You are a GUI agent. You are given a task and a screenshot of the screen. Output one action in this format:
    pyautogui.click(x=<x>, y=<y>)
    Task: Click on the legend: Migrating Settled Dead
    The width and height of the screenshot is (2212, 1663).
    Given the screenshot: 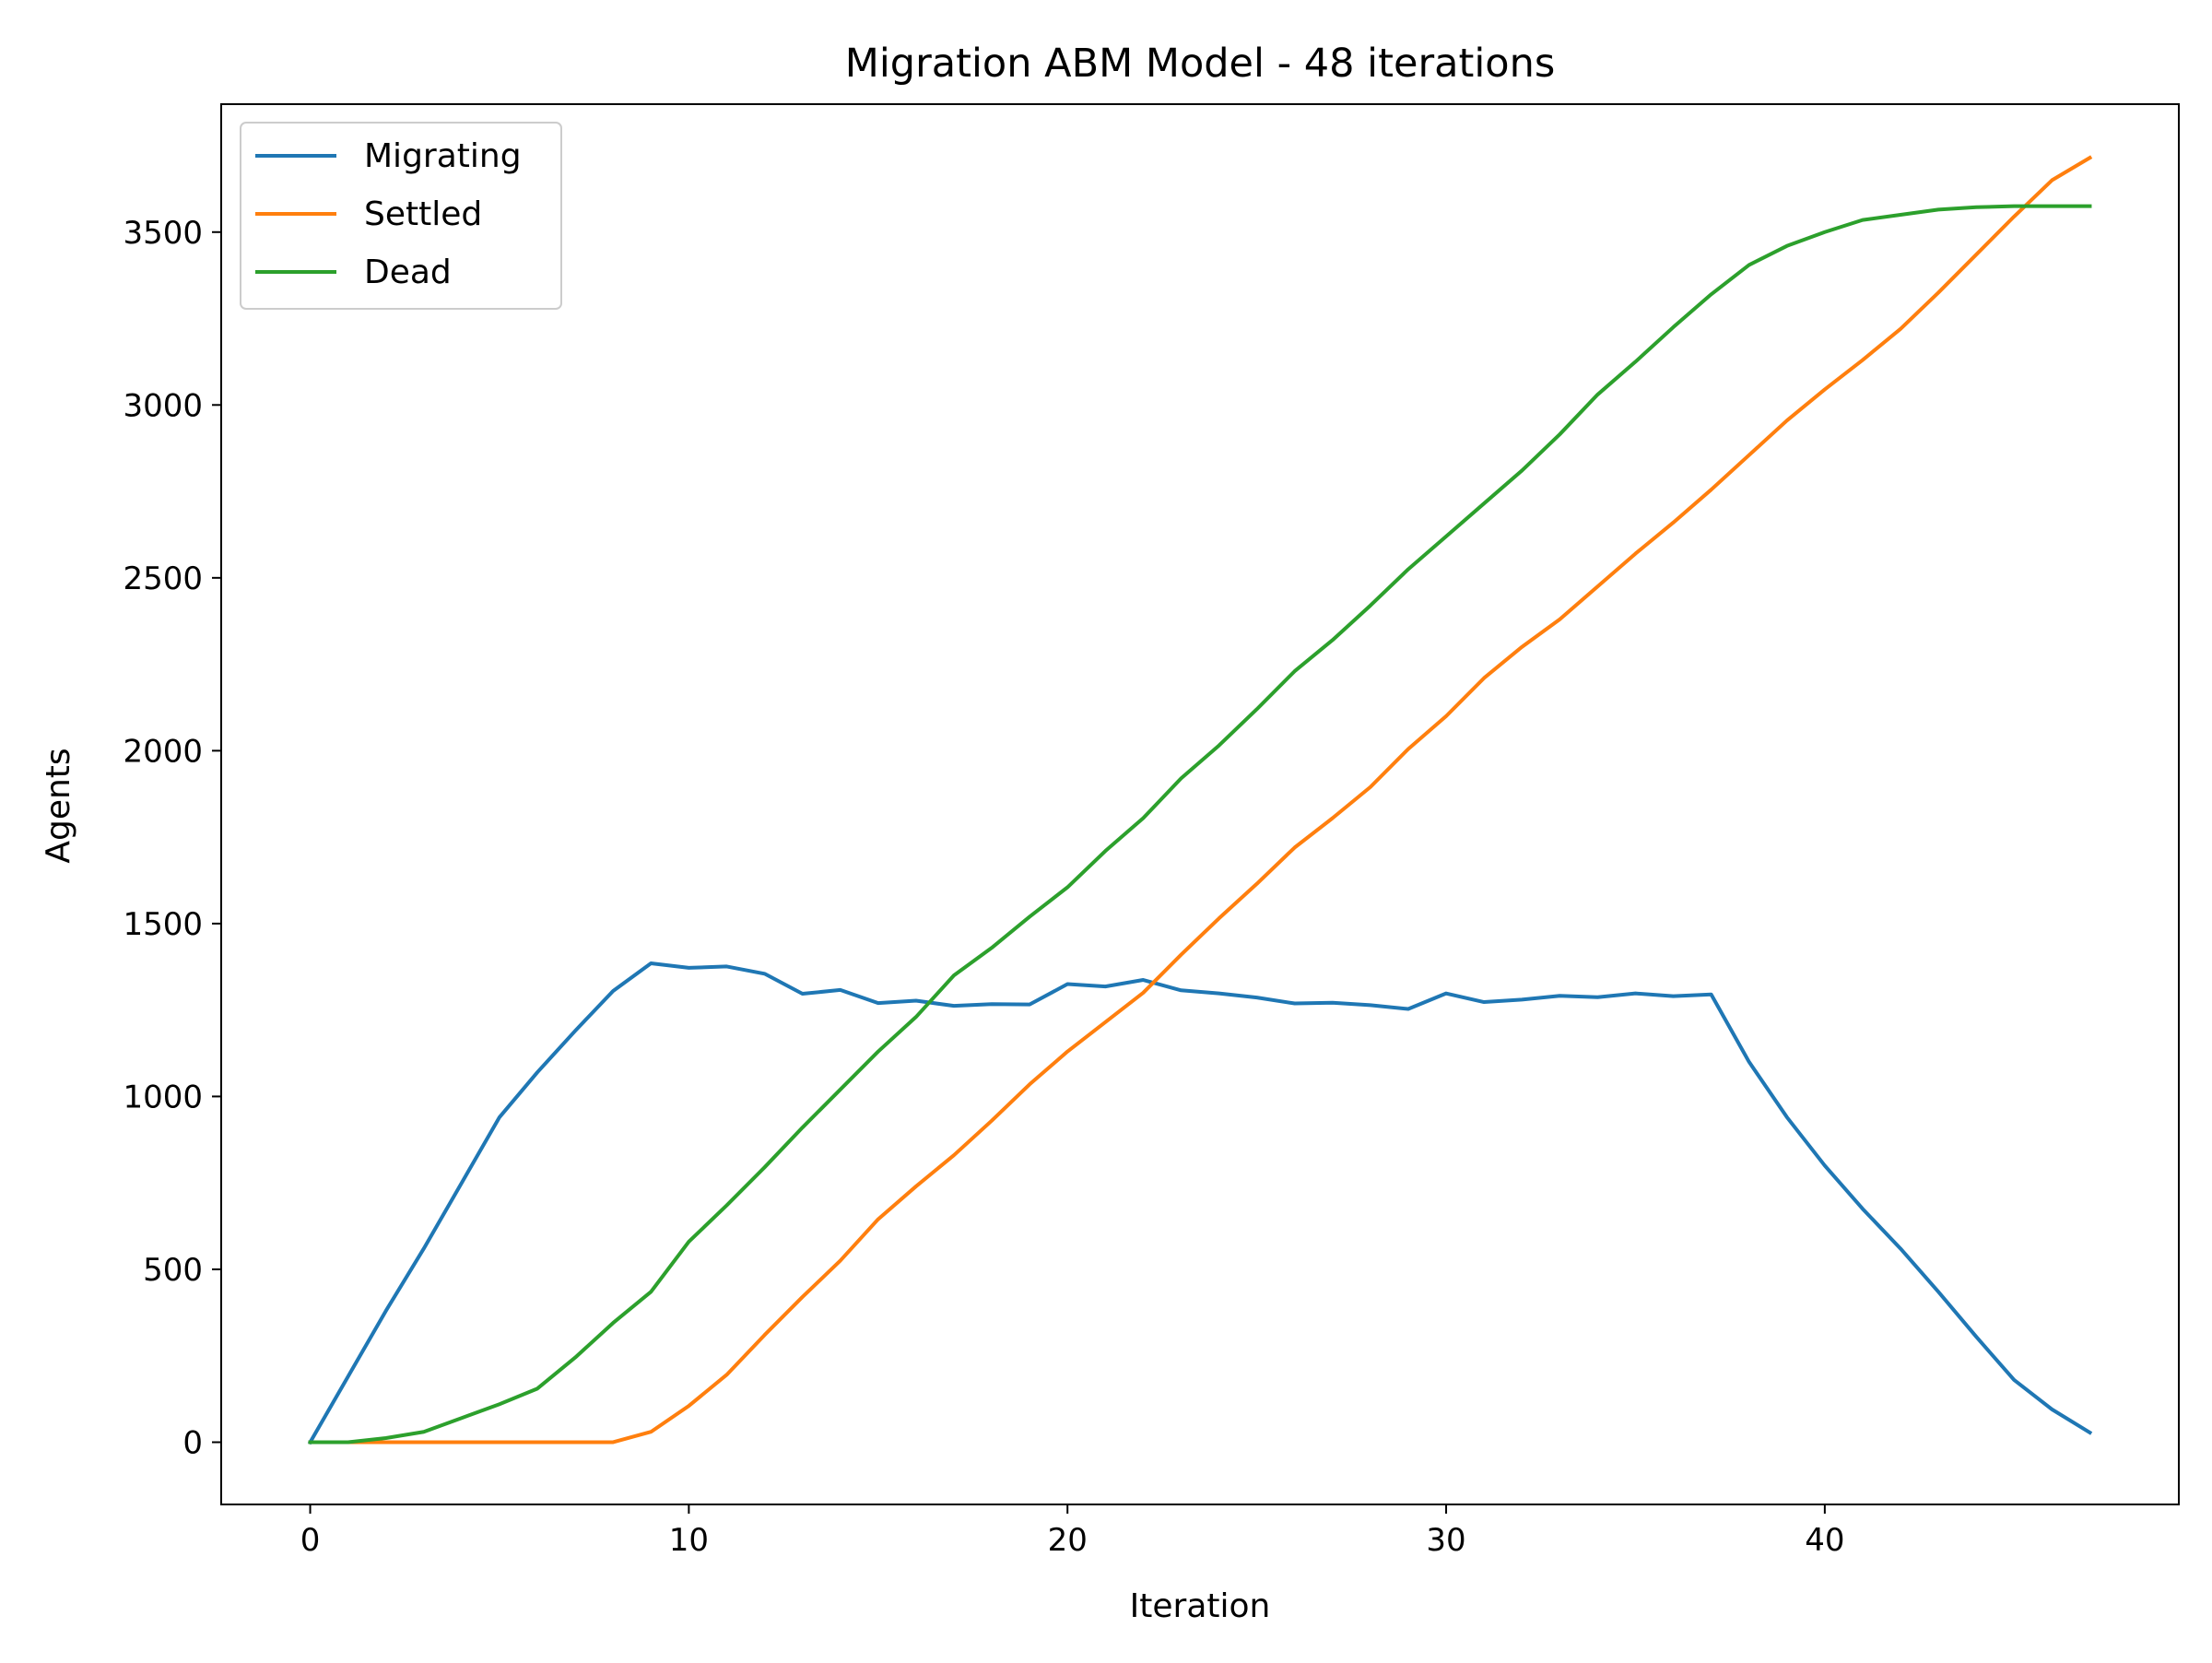 What is the action you would take?
    pyautogui.click(x=401, y=216)
    